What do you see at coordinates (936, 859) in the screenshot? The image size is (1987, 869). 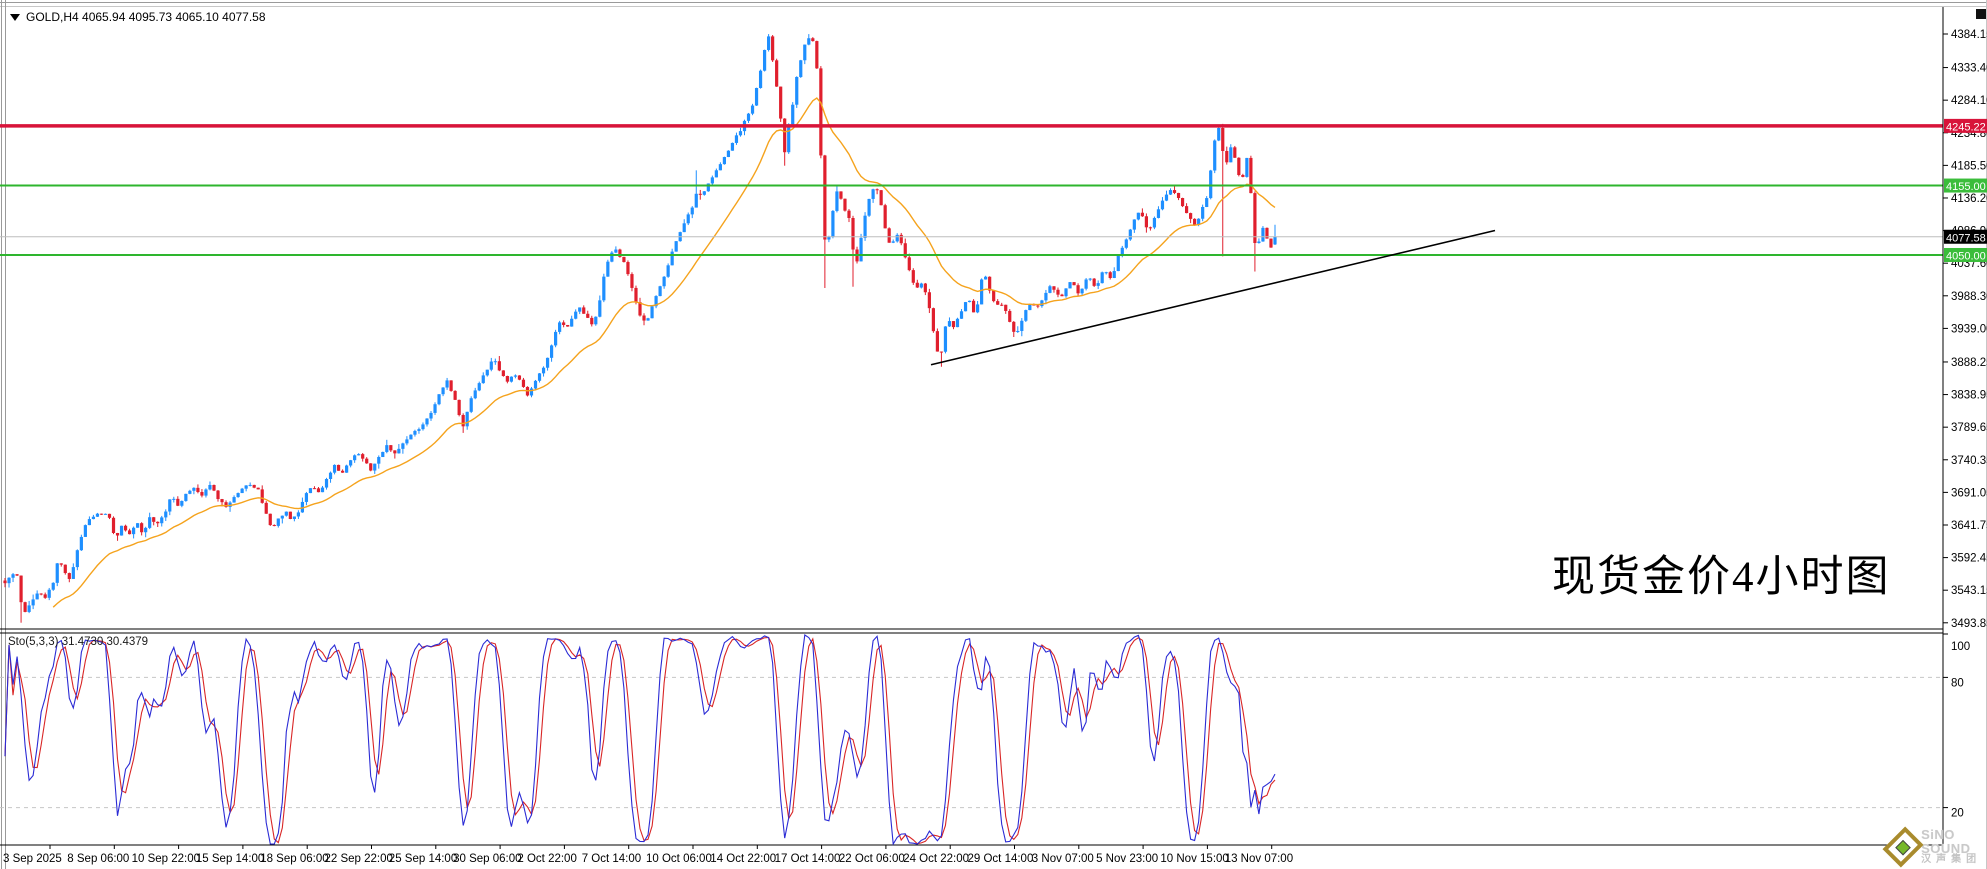 I see `time-tick-label: 24 Oct 22:00` at bounding box center [936, 859].